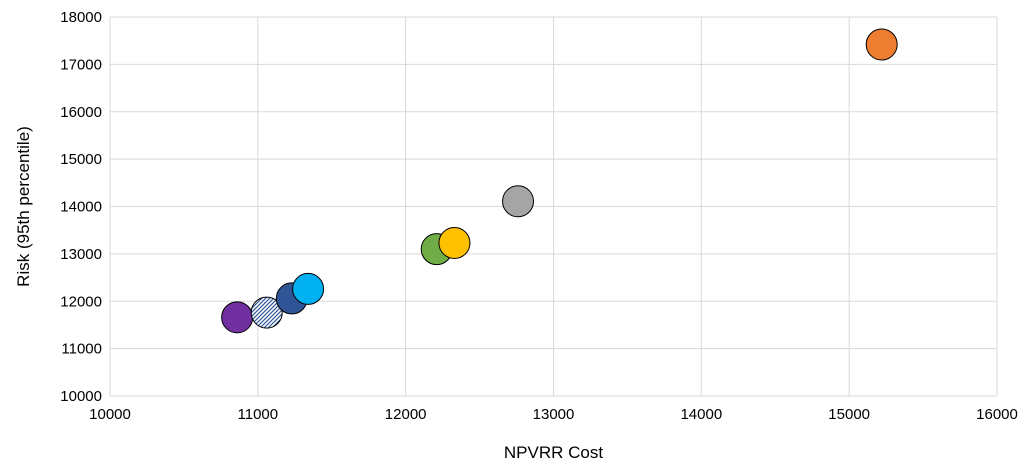 The image size is (1030, 468). Describe the element at coordinates (997, 414) in the screenshot. I see `x-tick-label: 16000` at that location.